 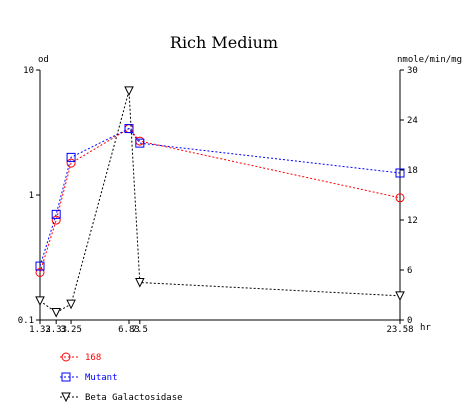 I want to click on y-right-tick-label: 0, so click(x=409, y=321).